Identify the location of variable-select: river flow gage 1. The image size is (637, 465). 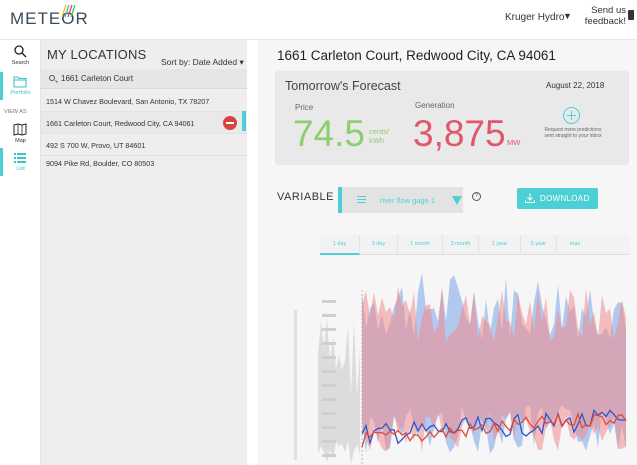
(400, 200).